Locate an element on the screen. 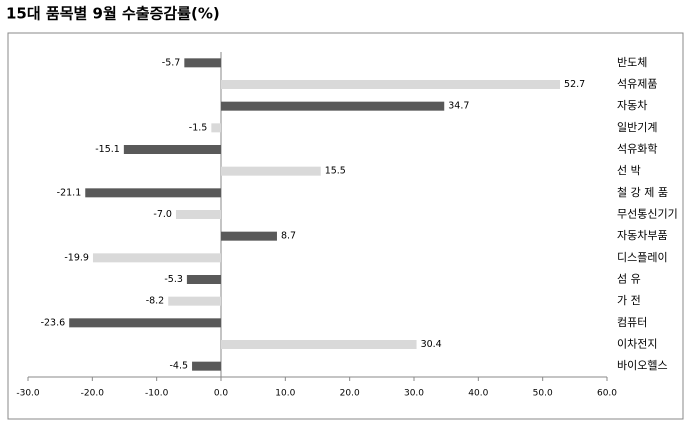 The width and height of the screenshot is (690, 423). value-label: -1.5 is located at coordinates (198, 127).